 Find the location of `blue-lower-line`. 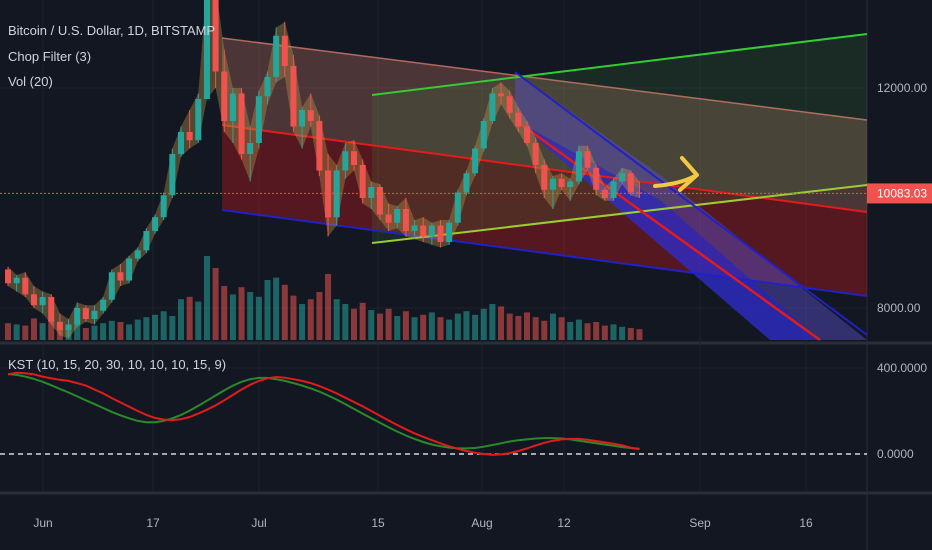

blue-lower-line is located at coordinates (544, 253).